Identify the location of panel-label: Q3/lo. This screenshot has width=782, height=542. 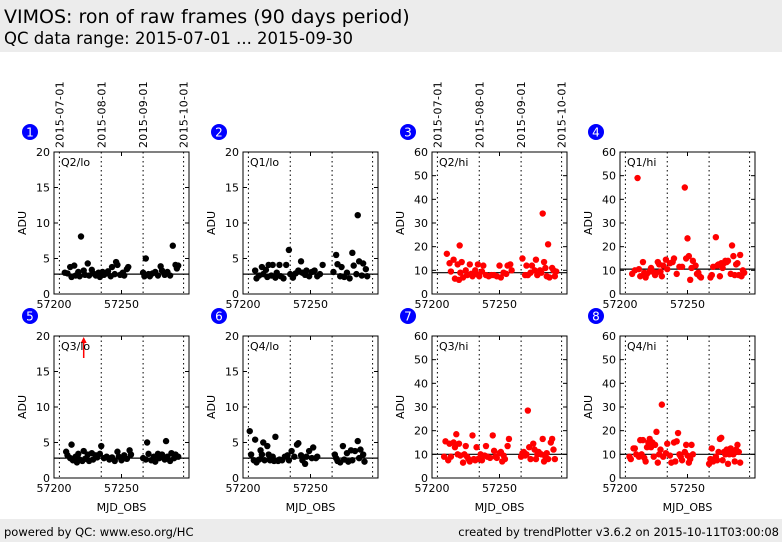
(75, 346).